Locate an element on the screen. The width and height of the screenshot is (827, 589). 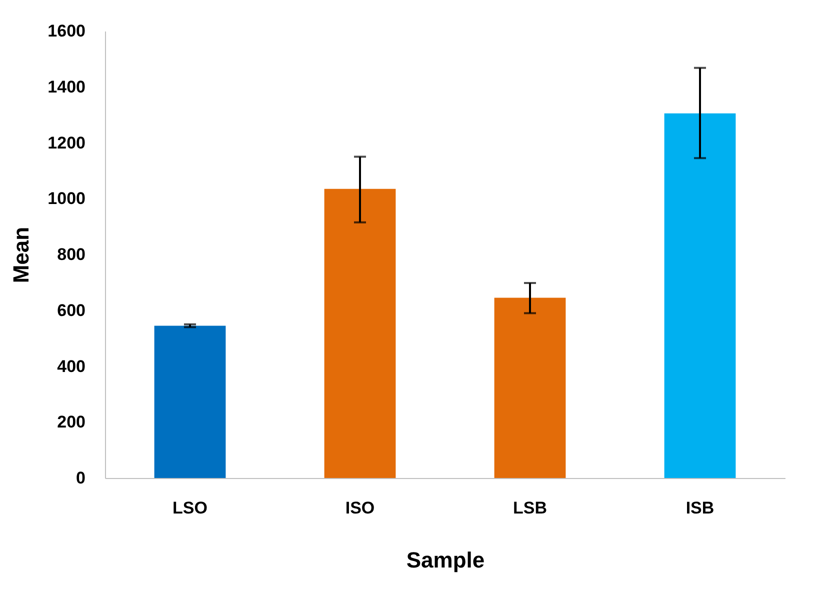
y-axis-title: Mean is located at coordinates (21, 255).